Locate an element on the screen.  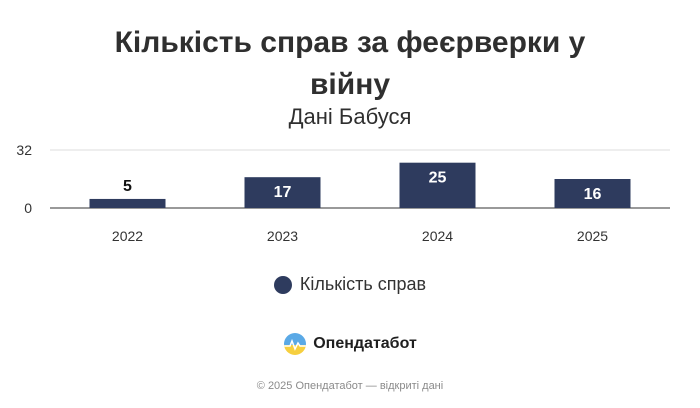
chart-title-text: Кількість справ за феєрверки у війну is located at coordinates (350, 63).